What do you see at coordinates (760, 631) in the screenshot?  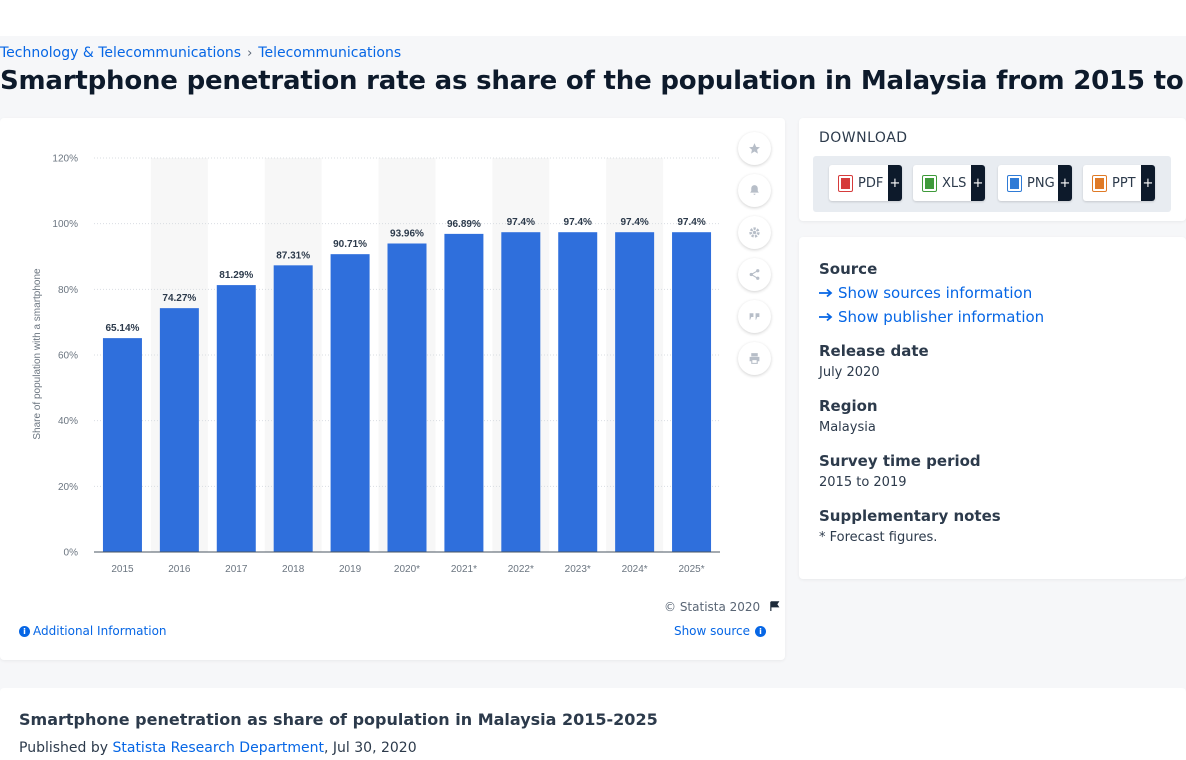 I see `info-icon: i` at bounding box center [760, 631].